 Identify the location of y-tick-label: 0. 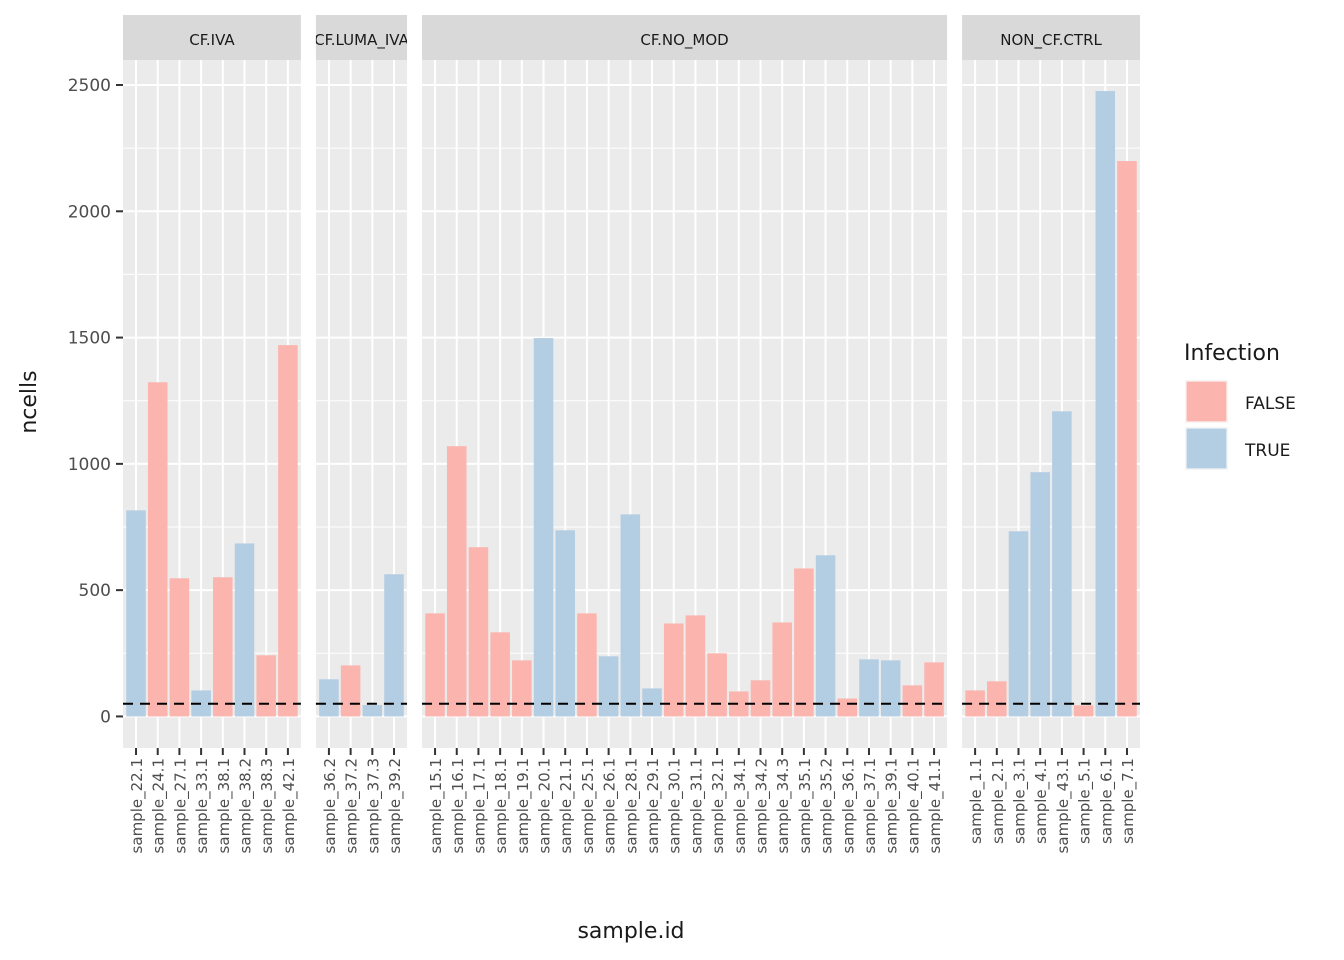
(105, 717).